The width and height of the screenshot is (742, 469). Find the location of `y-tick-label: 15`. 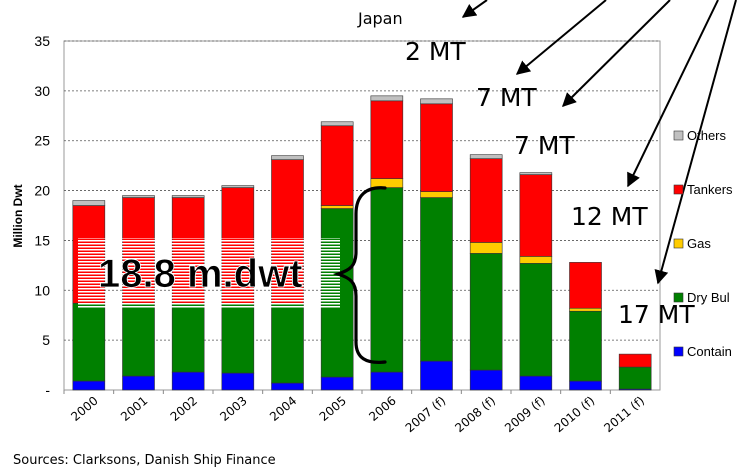

y-tick-label: 15 is located at coordinates (42, 240).